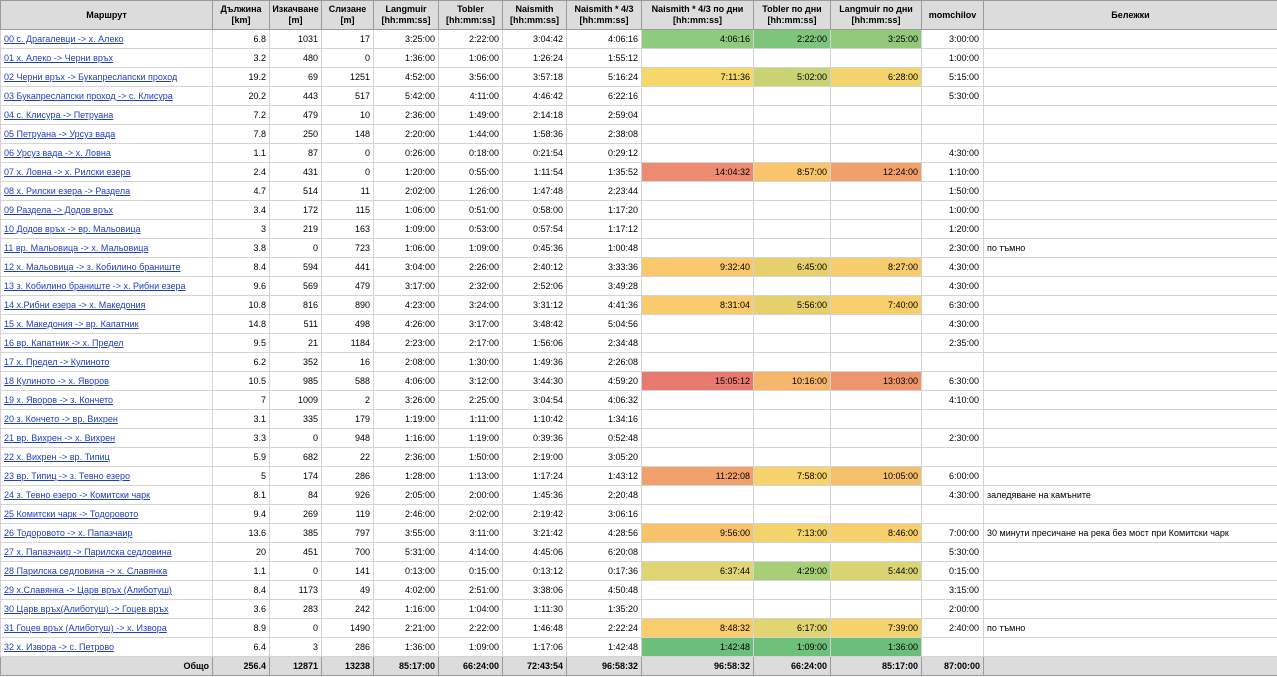  What do you see at coordinates (697, 628) in the screenshot?
I see `naismith43-days-cell: 8:48:32` at bounding box center [697, 628].